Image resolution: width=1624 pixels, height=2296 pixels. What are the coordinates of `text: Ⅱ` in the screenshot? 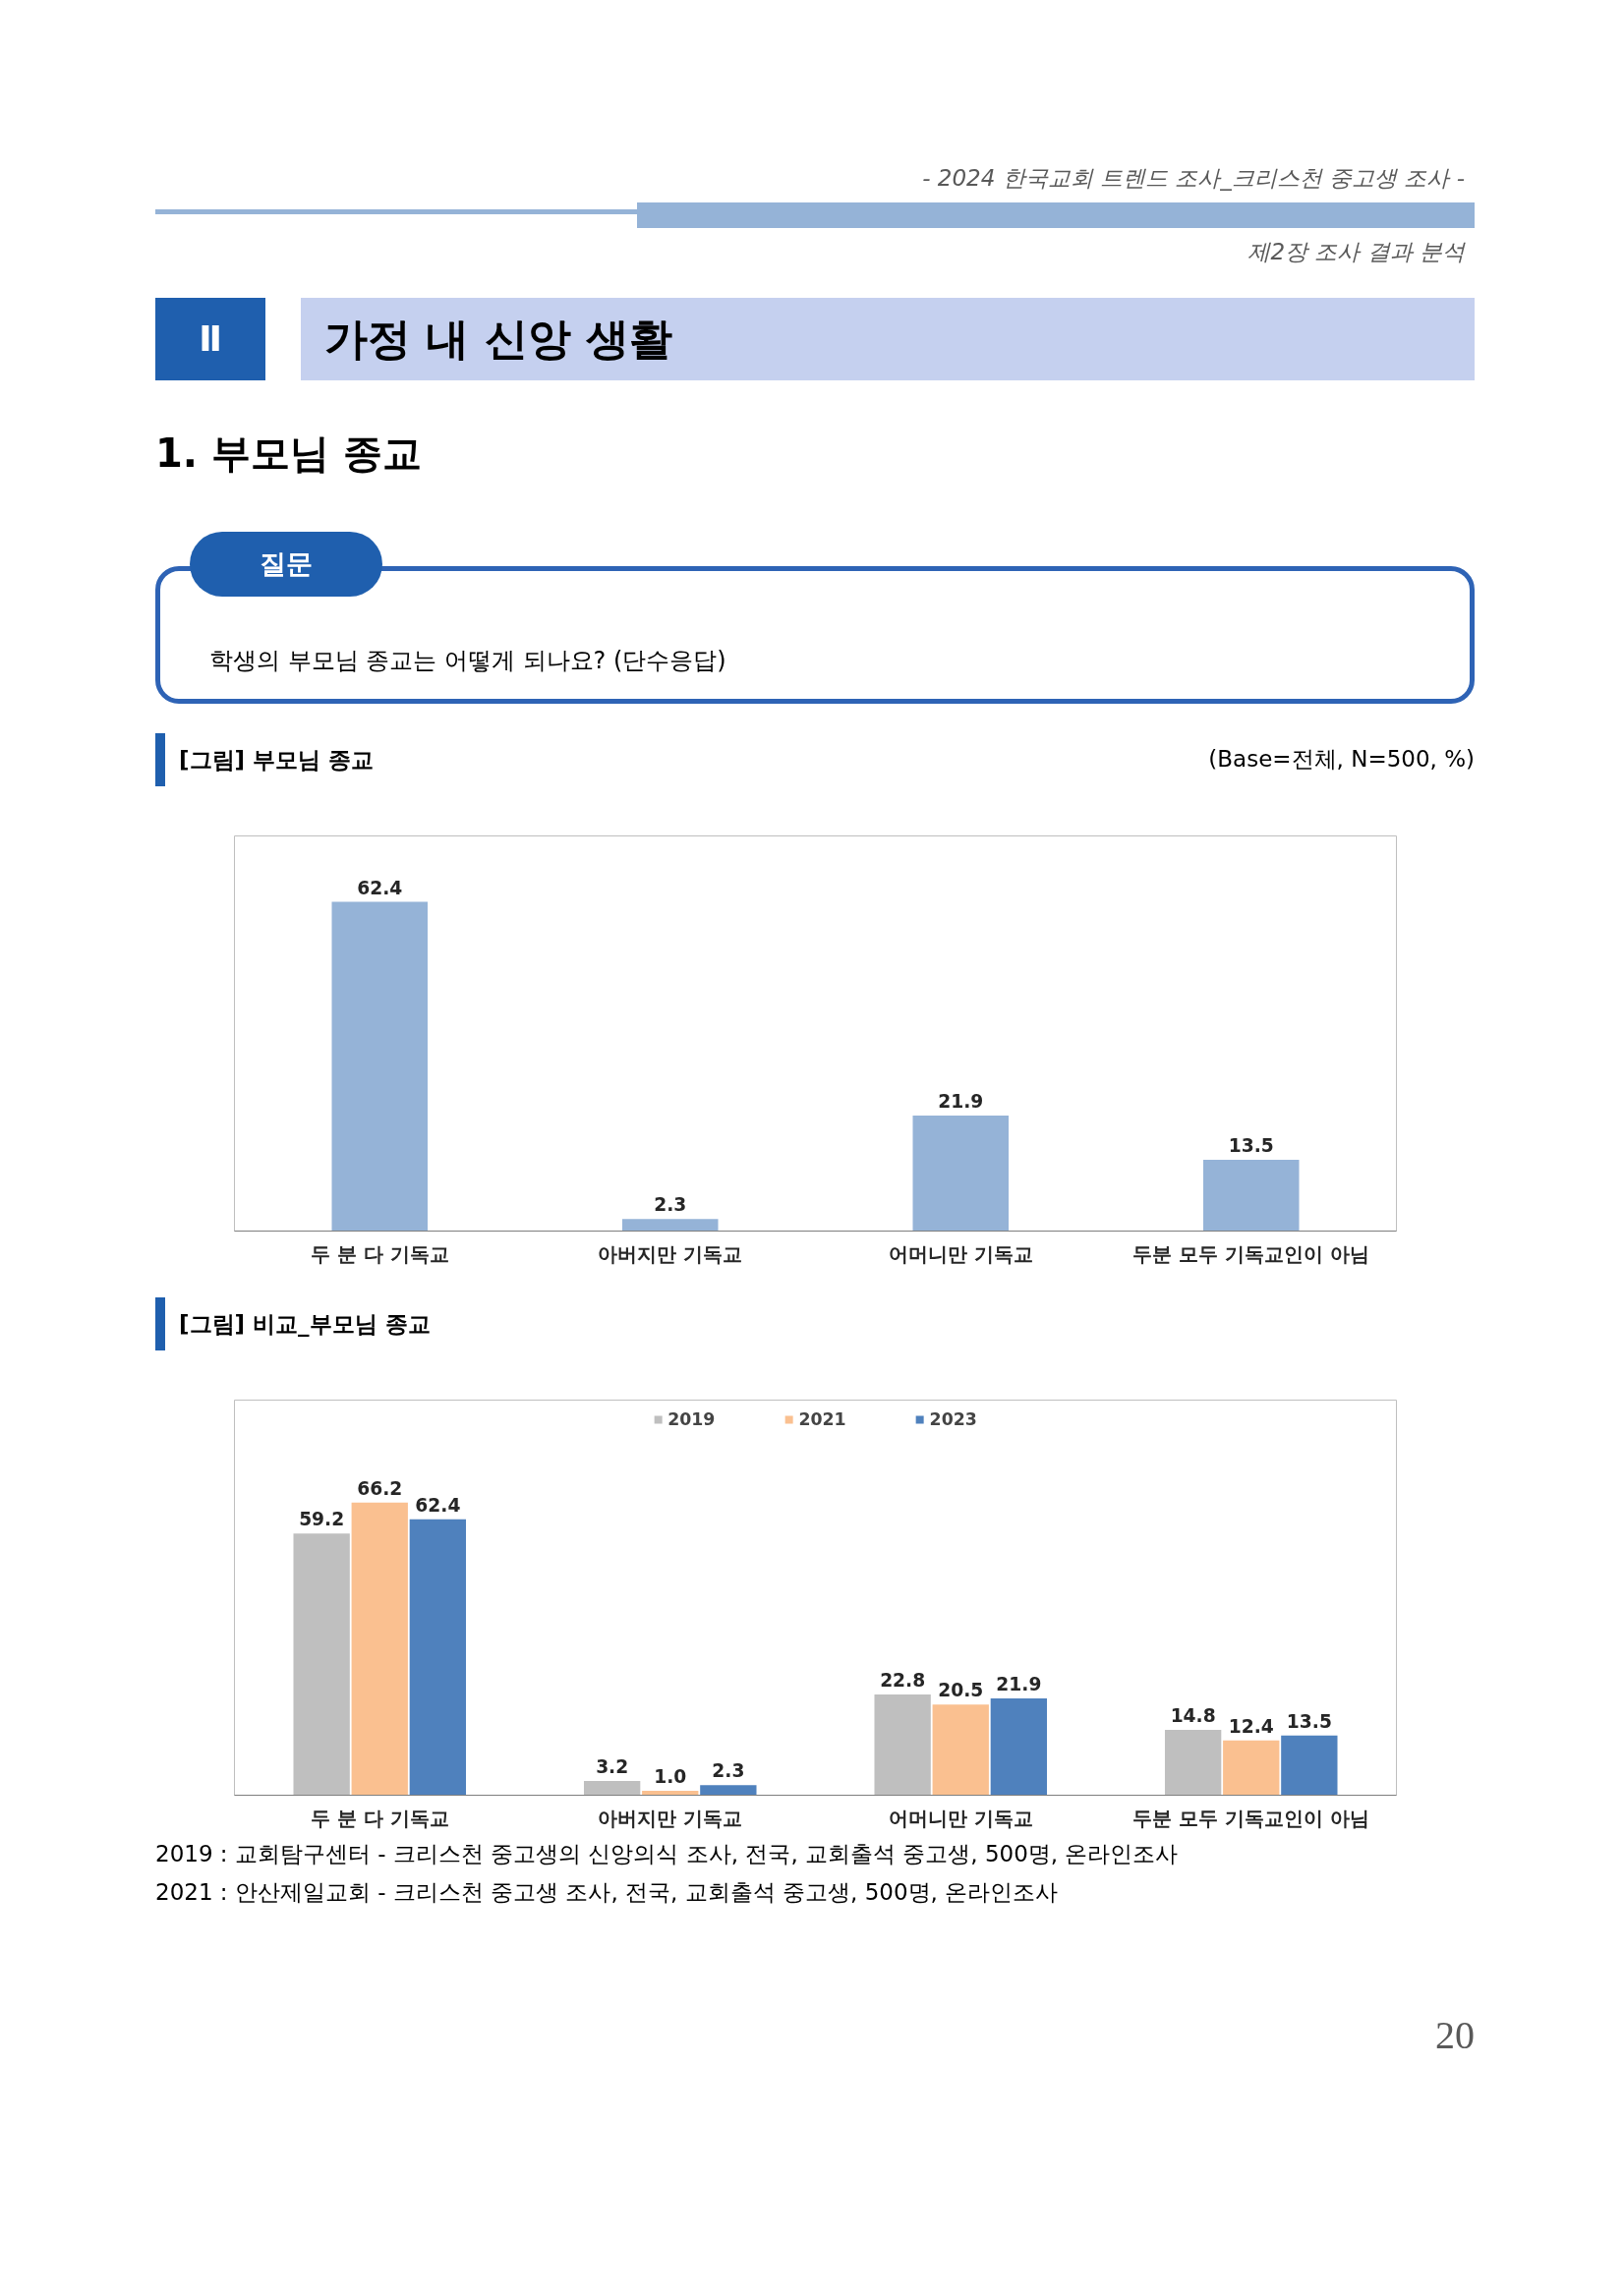 It's located at (210, 338).